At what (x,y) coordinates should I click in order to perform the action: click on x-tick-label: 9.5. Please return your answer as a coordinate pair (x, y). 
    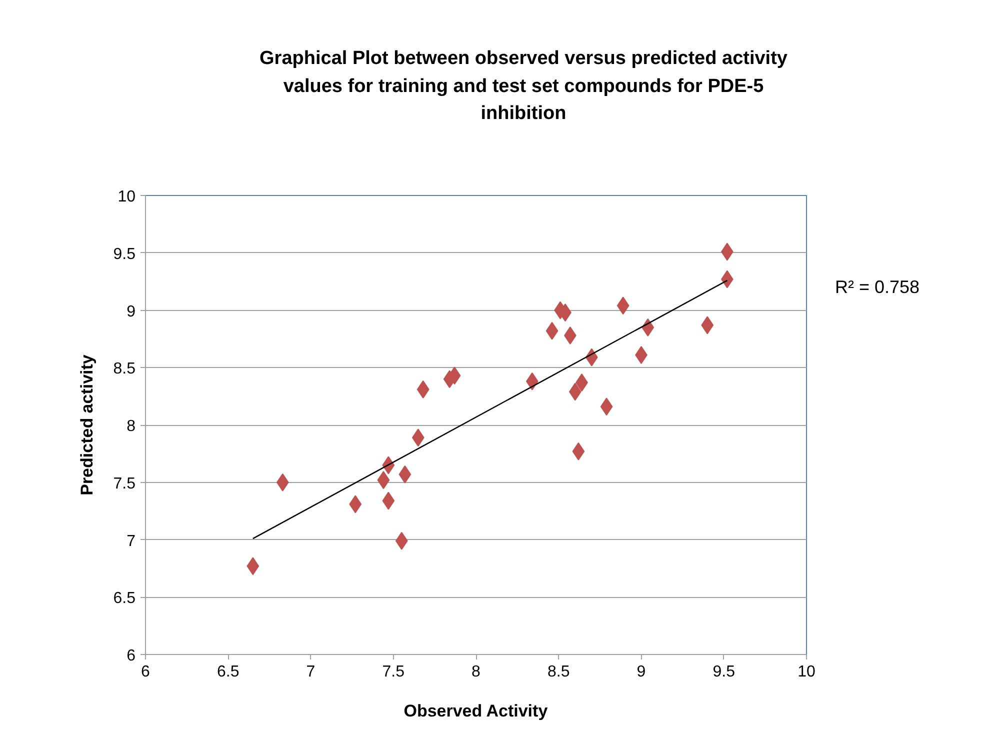
    Looking at the image, I should click on (724, 672).